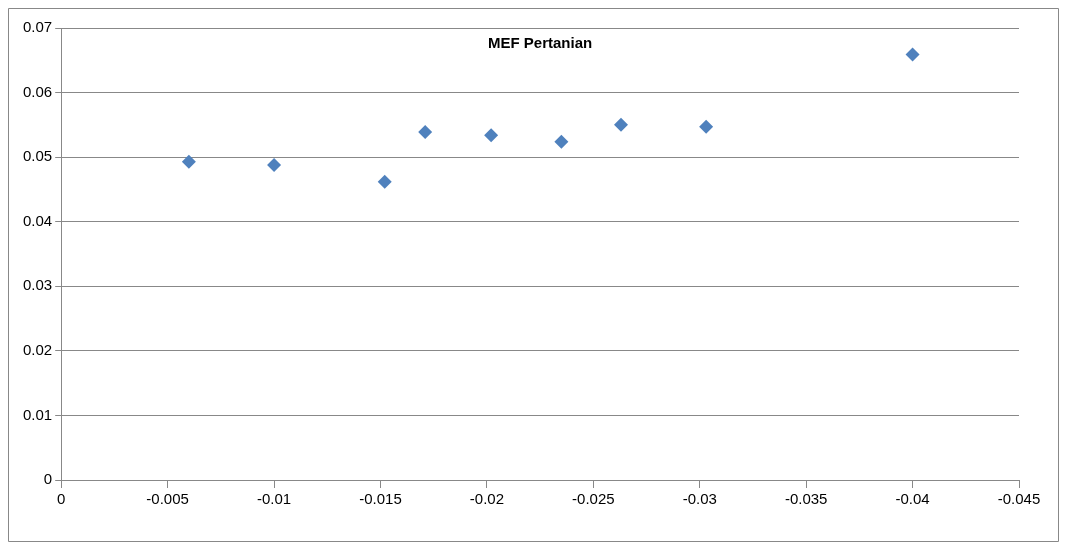 The height and width of the screenshot is (550, 1067). I want to click on y-tick-label: 0.03, so click(37, 285).